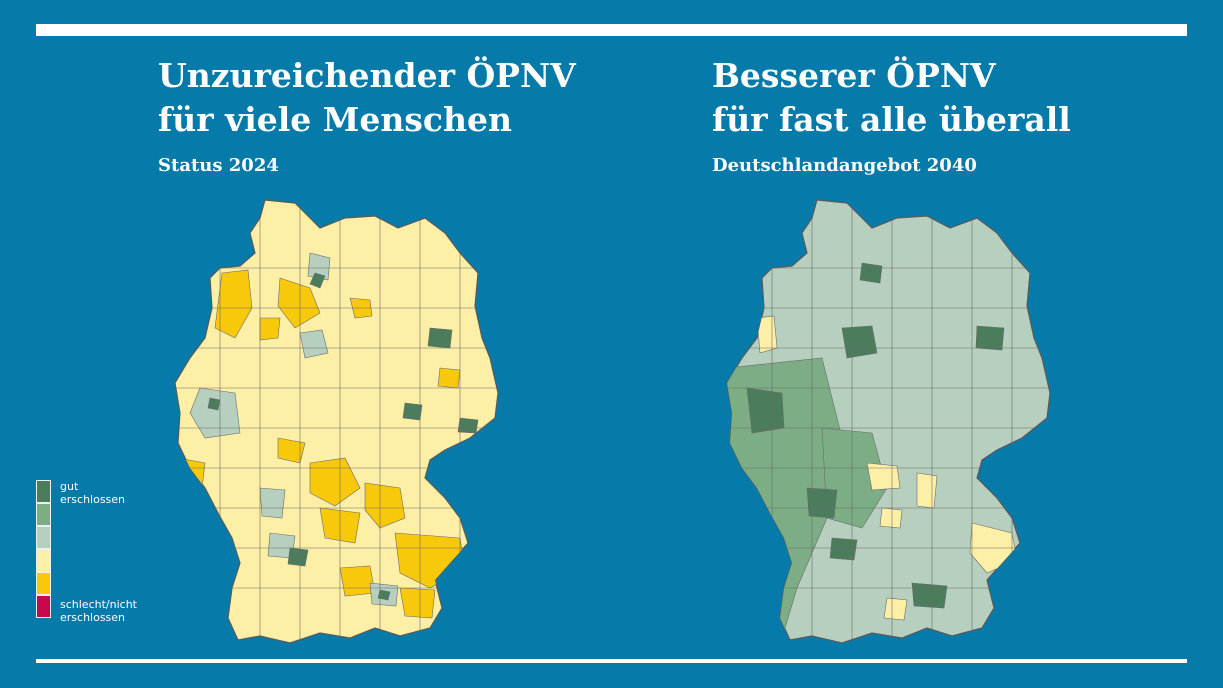 Image resolution: width=1223 pixels, height=688 pixels. I want to click on region-munich-city, so click(384, 595).